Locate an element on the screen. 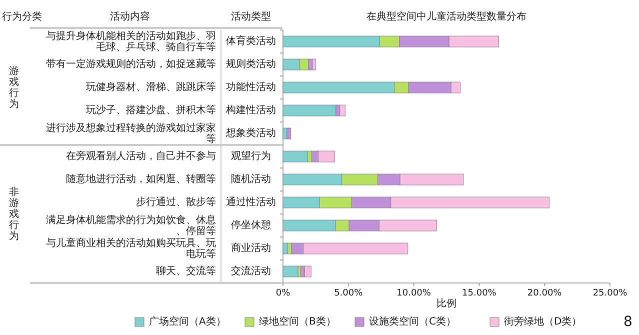  content: 与提升身体机能相关的活动如跑步、羽毛球、乒乓球、骑自行车等 is located at coordinates (131, 41).